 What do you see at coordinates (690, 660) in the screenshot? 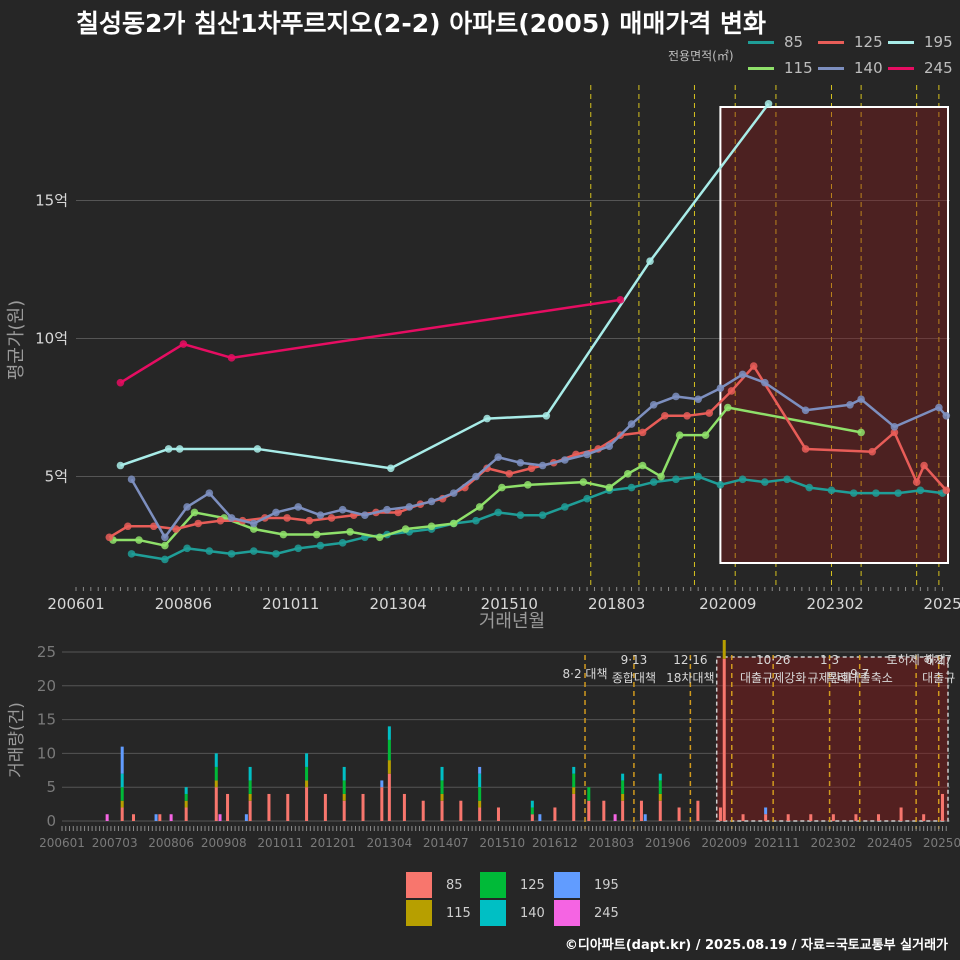
I see `policy-annotation: 12·16` at bounding box center [690, 660].